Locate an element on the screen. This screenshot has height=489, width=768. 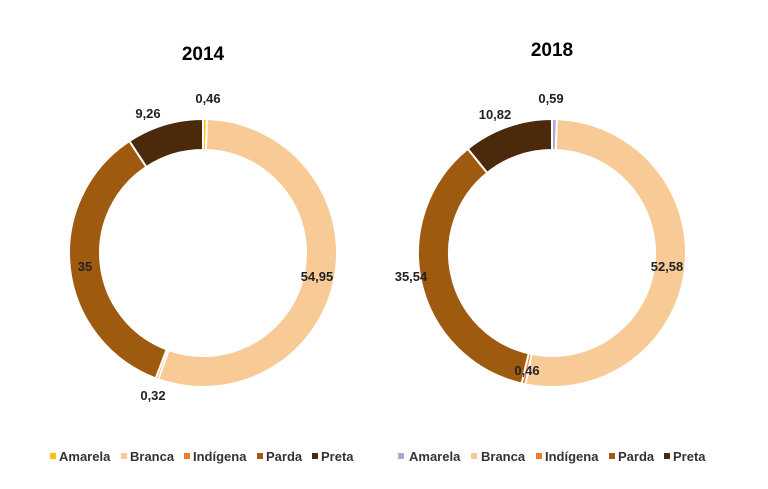
legend-2014: Amarela Branca Indígena Parda Preta is located at coordinates (202, 456).